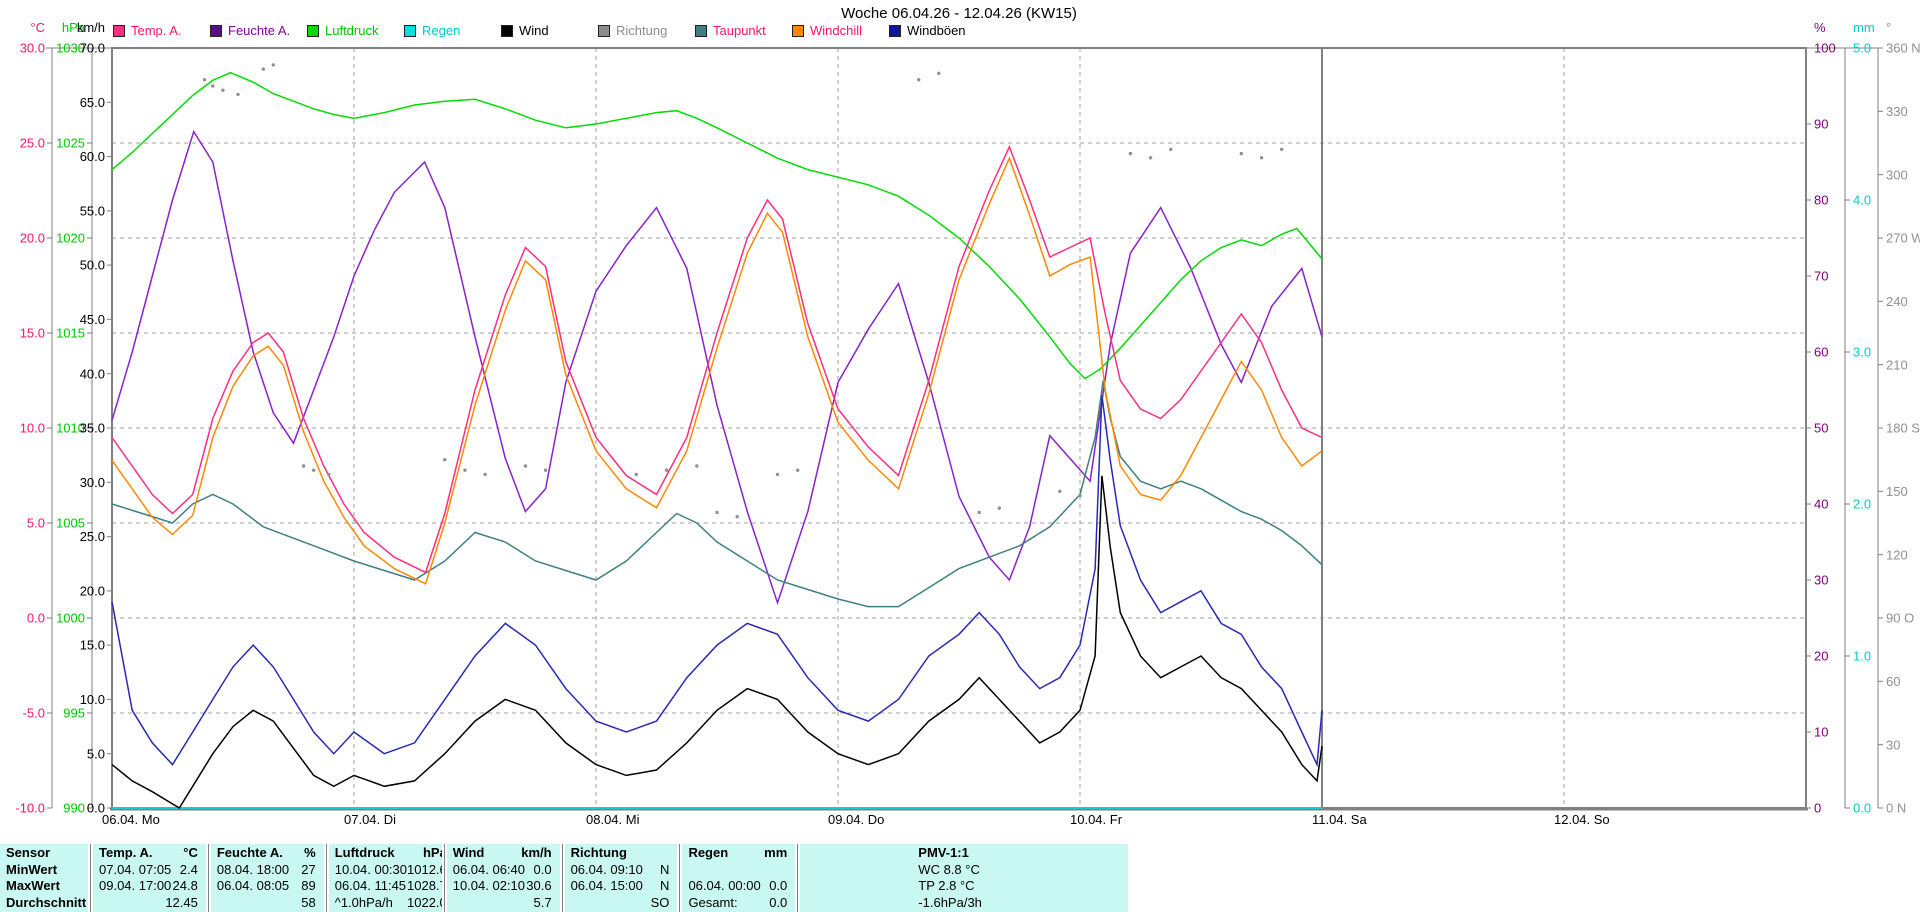  I want to click on stats-row-label: Sensor, so click(28, 852).